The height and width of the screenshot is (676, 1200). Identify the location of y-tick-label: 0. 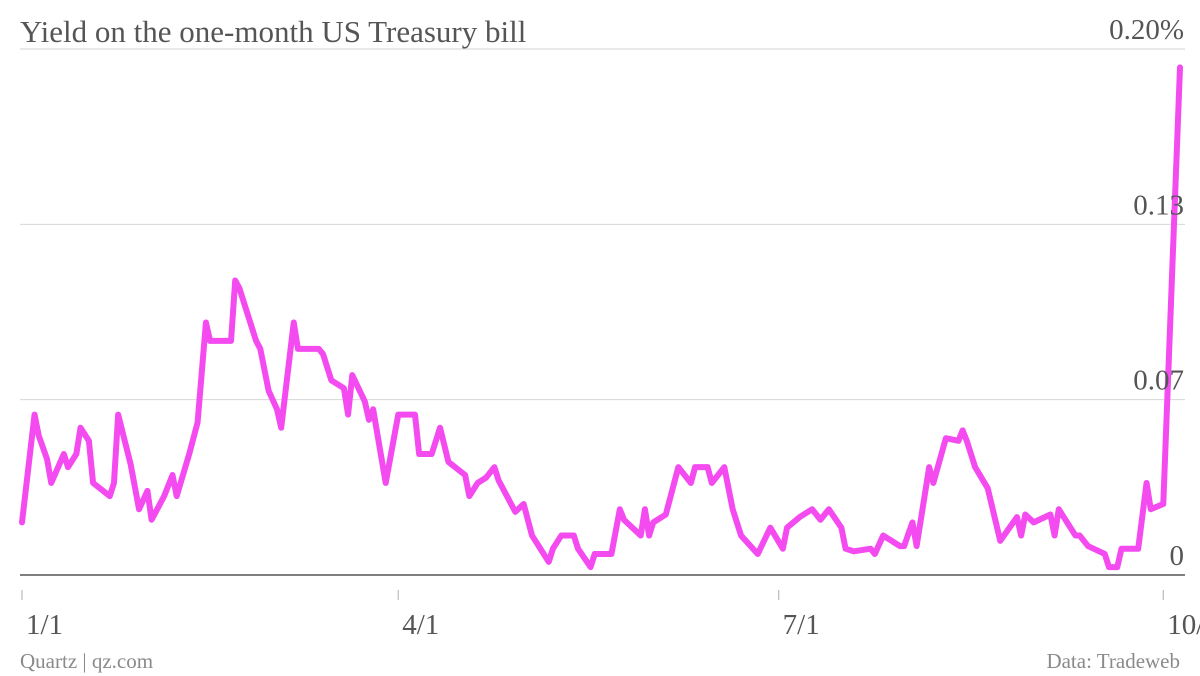
(1177, 556).